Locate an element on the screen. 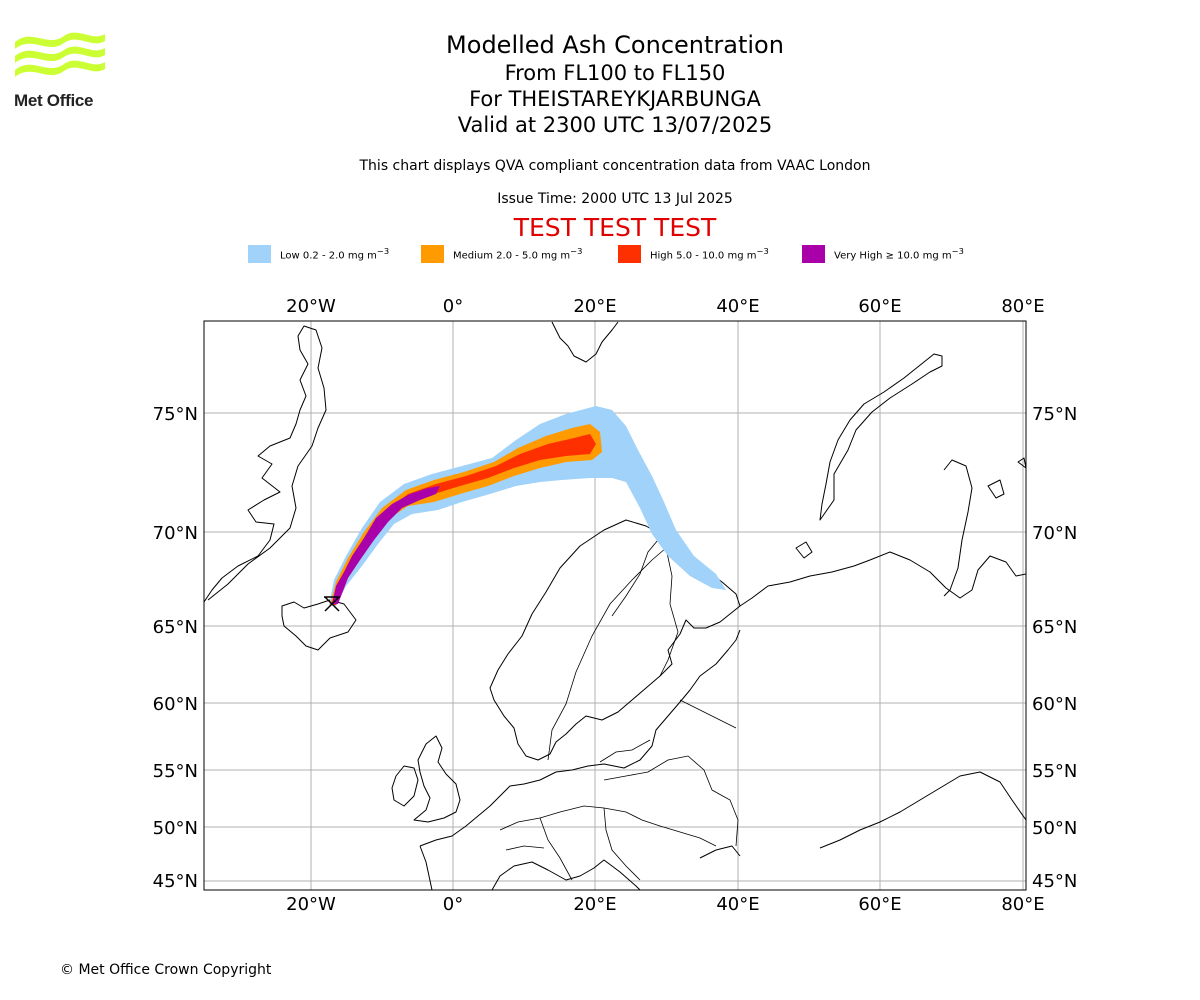 The height and width of the screenshot is (1000, 1200). coast-ireland is located at coordinates (405, 786).